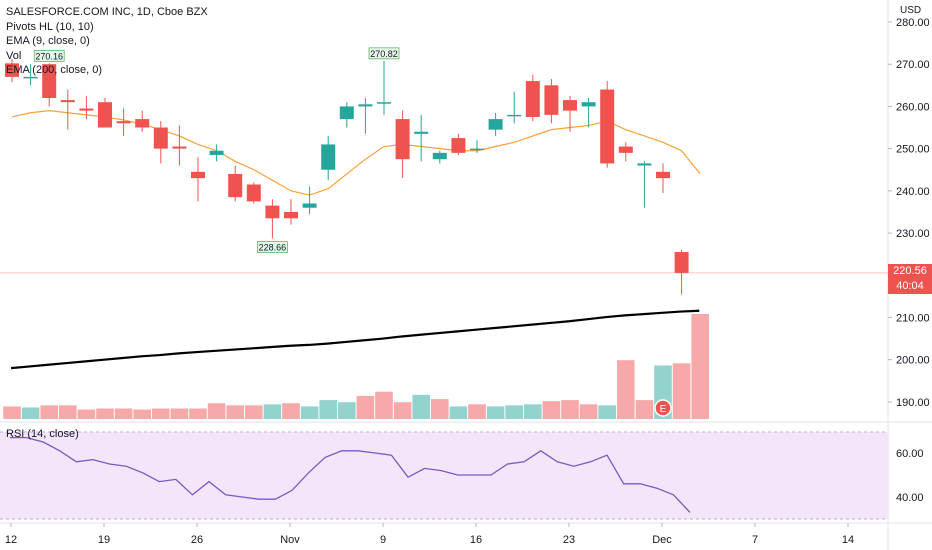 This screenshot has height=550, width=932. I want to click on time-tick-label: 9, so click(383, 540).